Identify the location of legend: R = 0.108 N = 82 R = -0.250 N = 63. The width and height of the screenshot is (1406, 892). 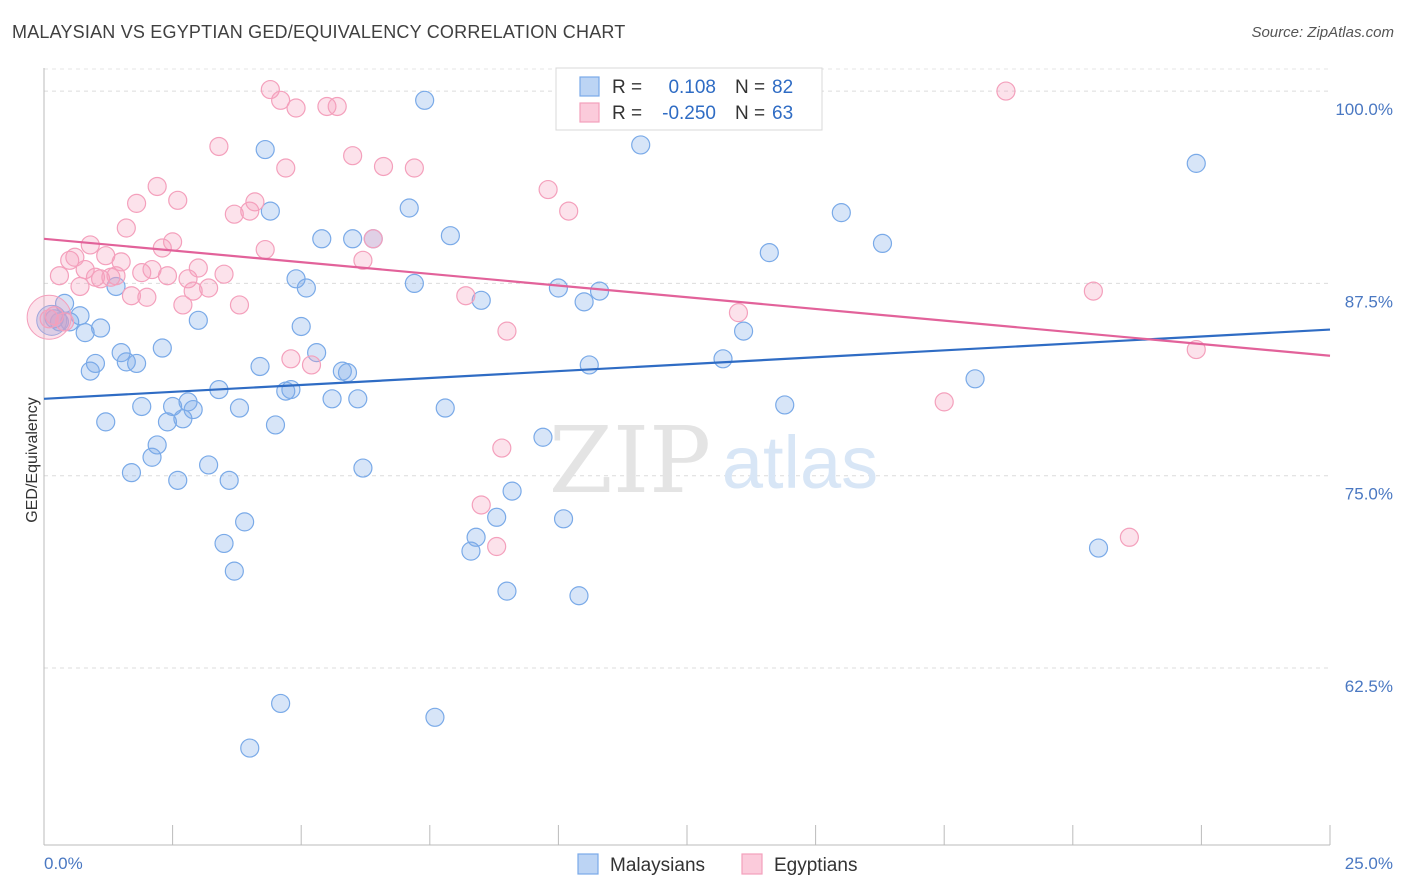
(689, 99).